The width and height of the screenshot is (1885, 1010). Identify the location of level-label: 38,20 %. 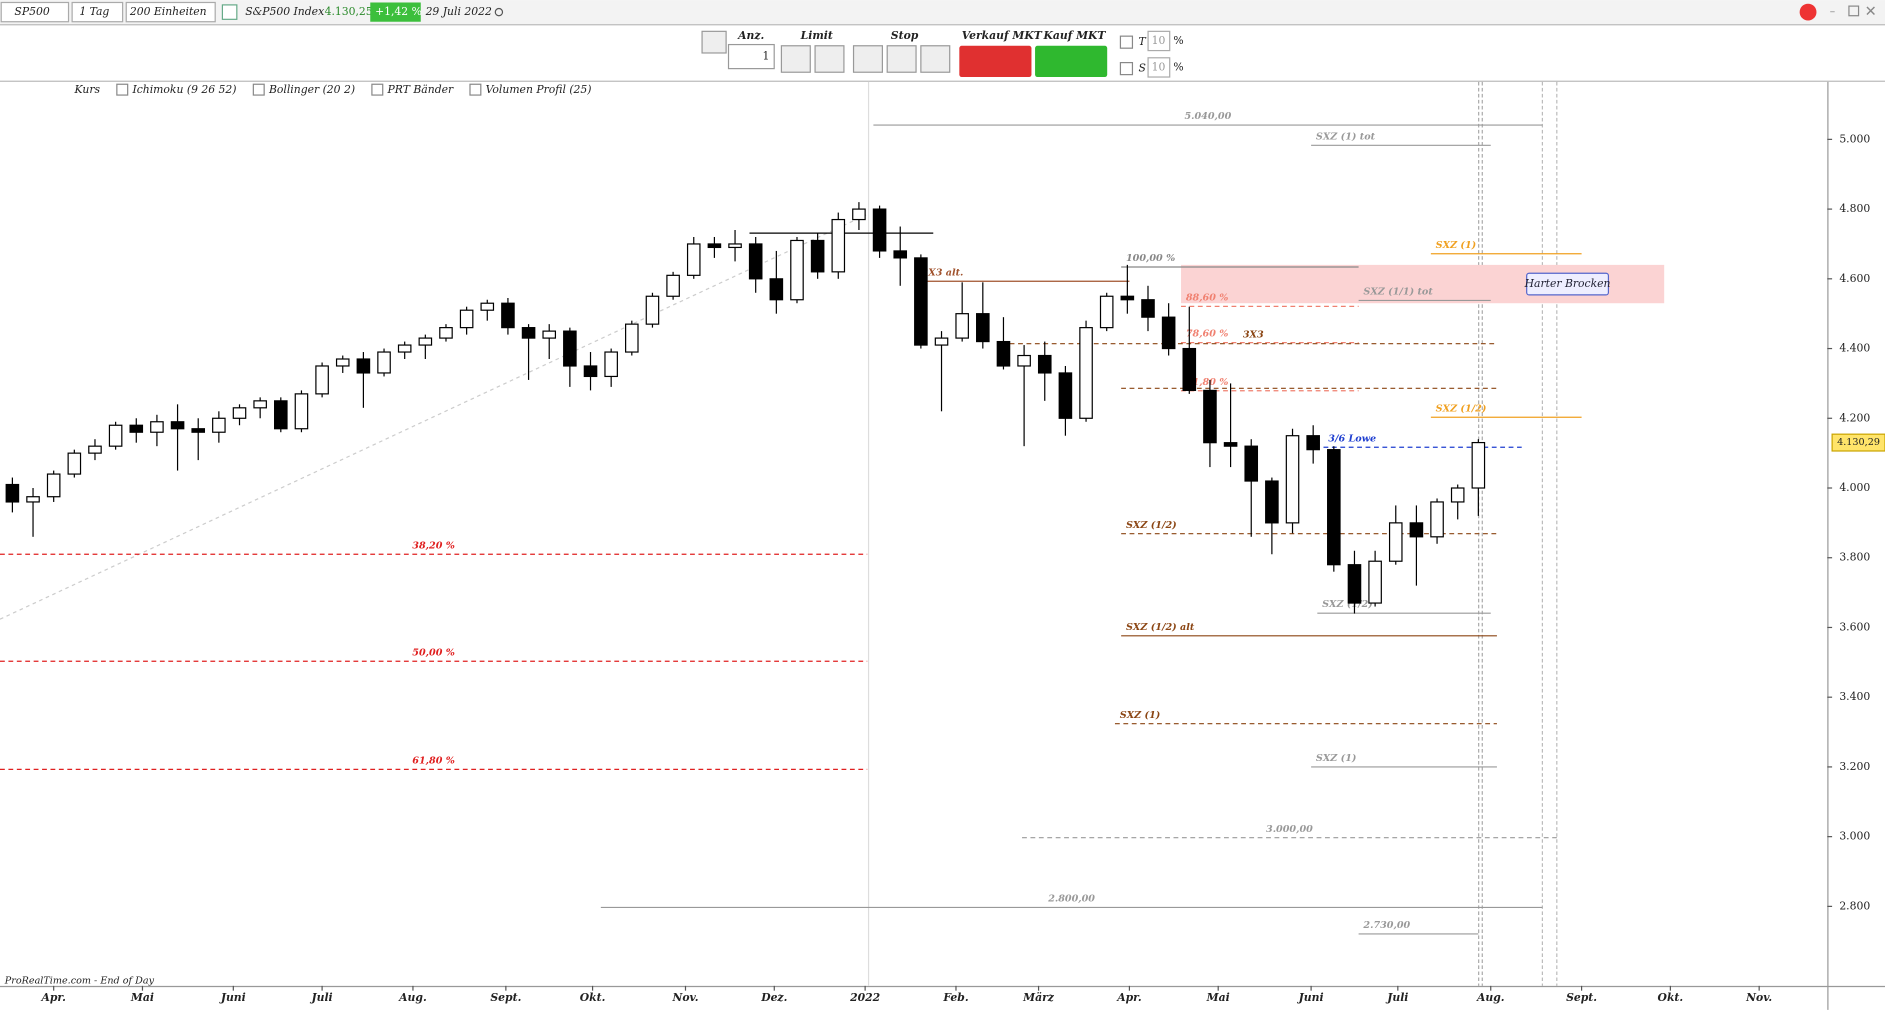
(433, 545).